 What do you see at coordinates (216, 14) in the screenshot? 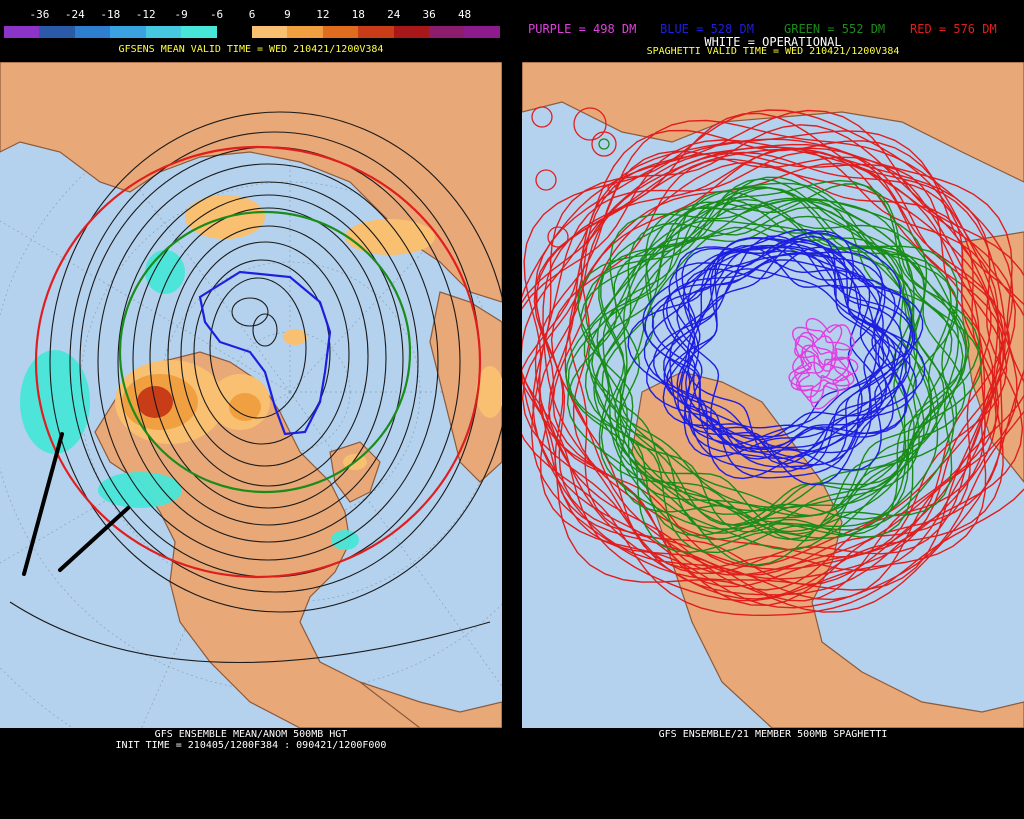
I see `legend-value-label: -6` at bounding box center [216, 14].